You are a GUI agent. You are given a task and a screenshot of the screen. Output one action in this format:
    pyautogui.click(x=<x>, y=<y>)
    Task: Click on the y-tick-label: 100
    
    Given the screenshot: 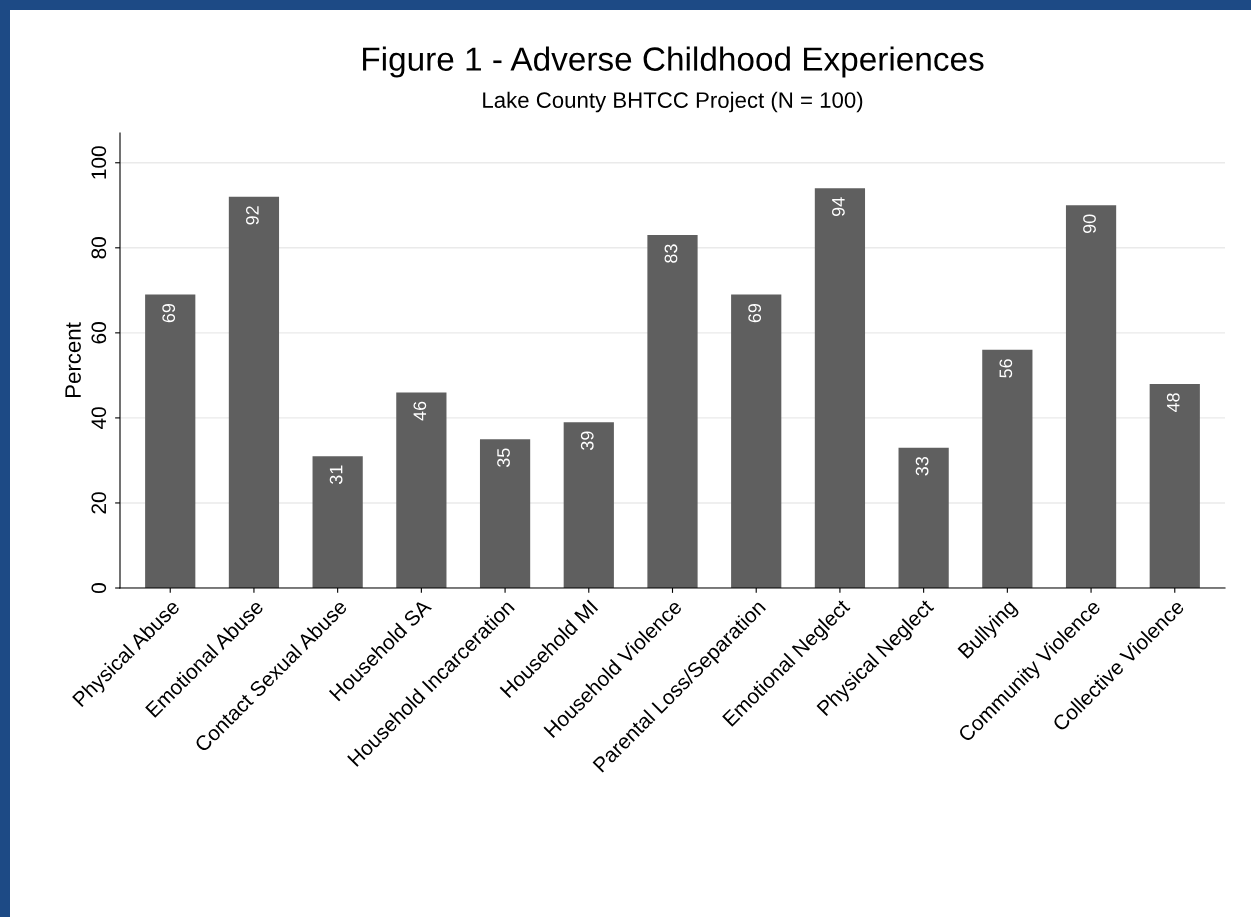 What is the action you would take?
    pyautogui.click(x=99, y=162)
    